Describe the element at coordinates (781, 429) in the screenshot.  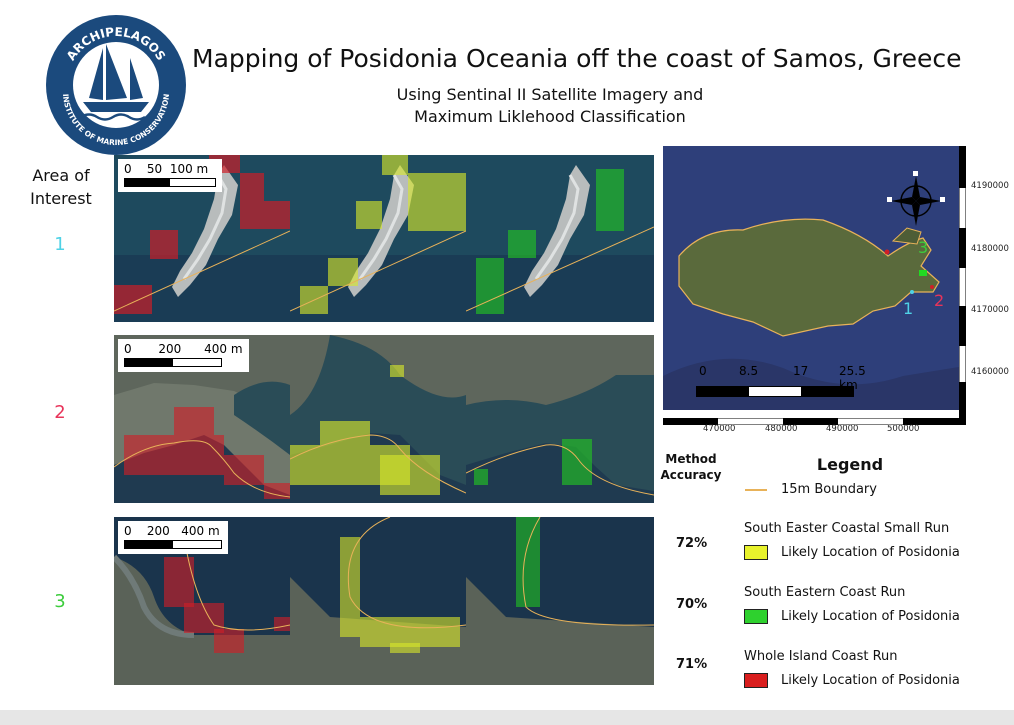
I see `x-tick-label: 480000` at that location.